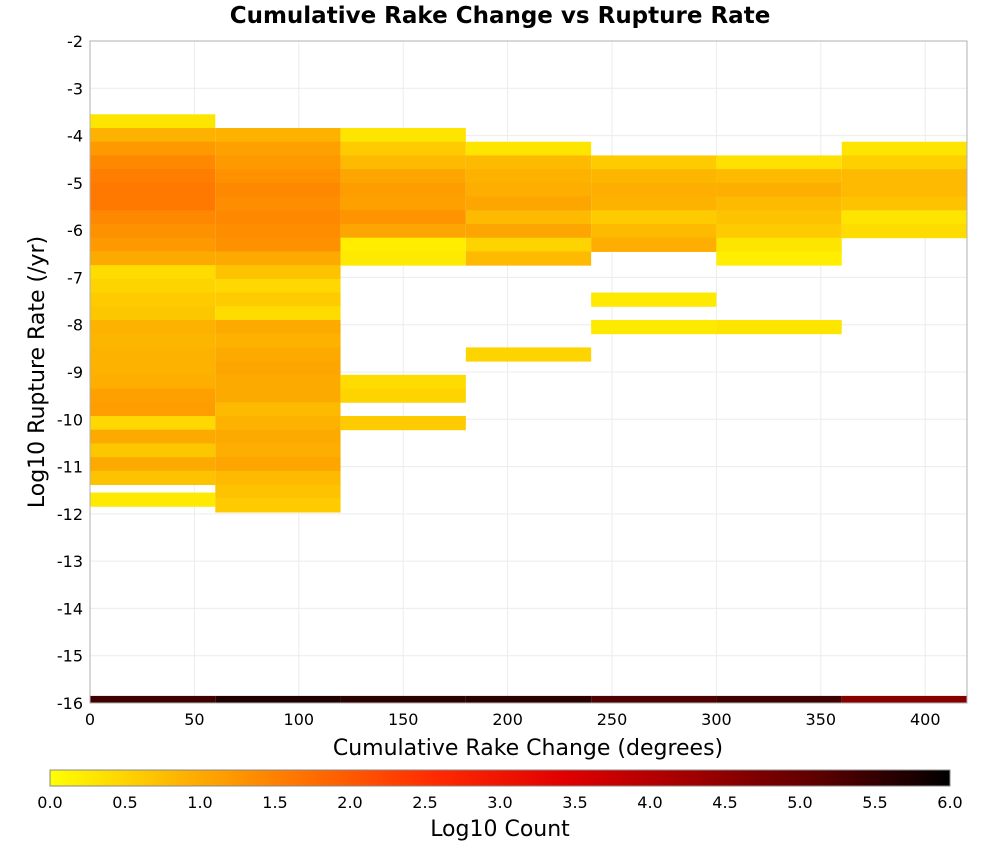 The height and width of the screenshot is (850, 1000). I want to click on y-tick-label: -8, so click(75, 325).